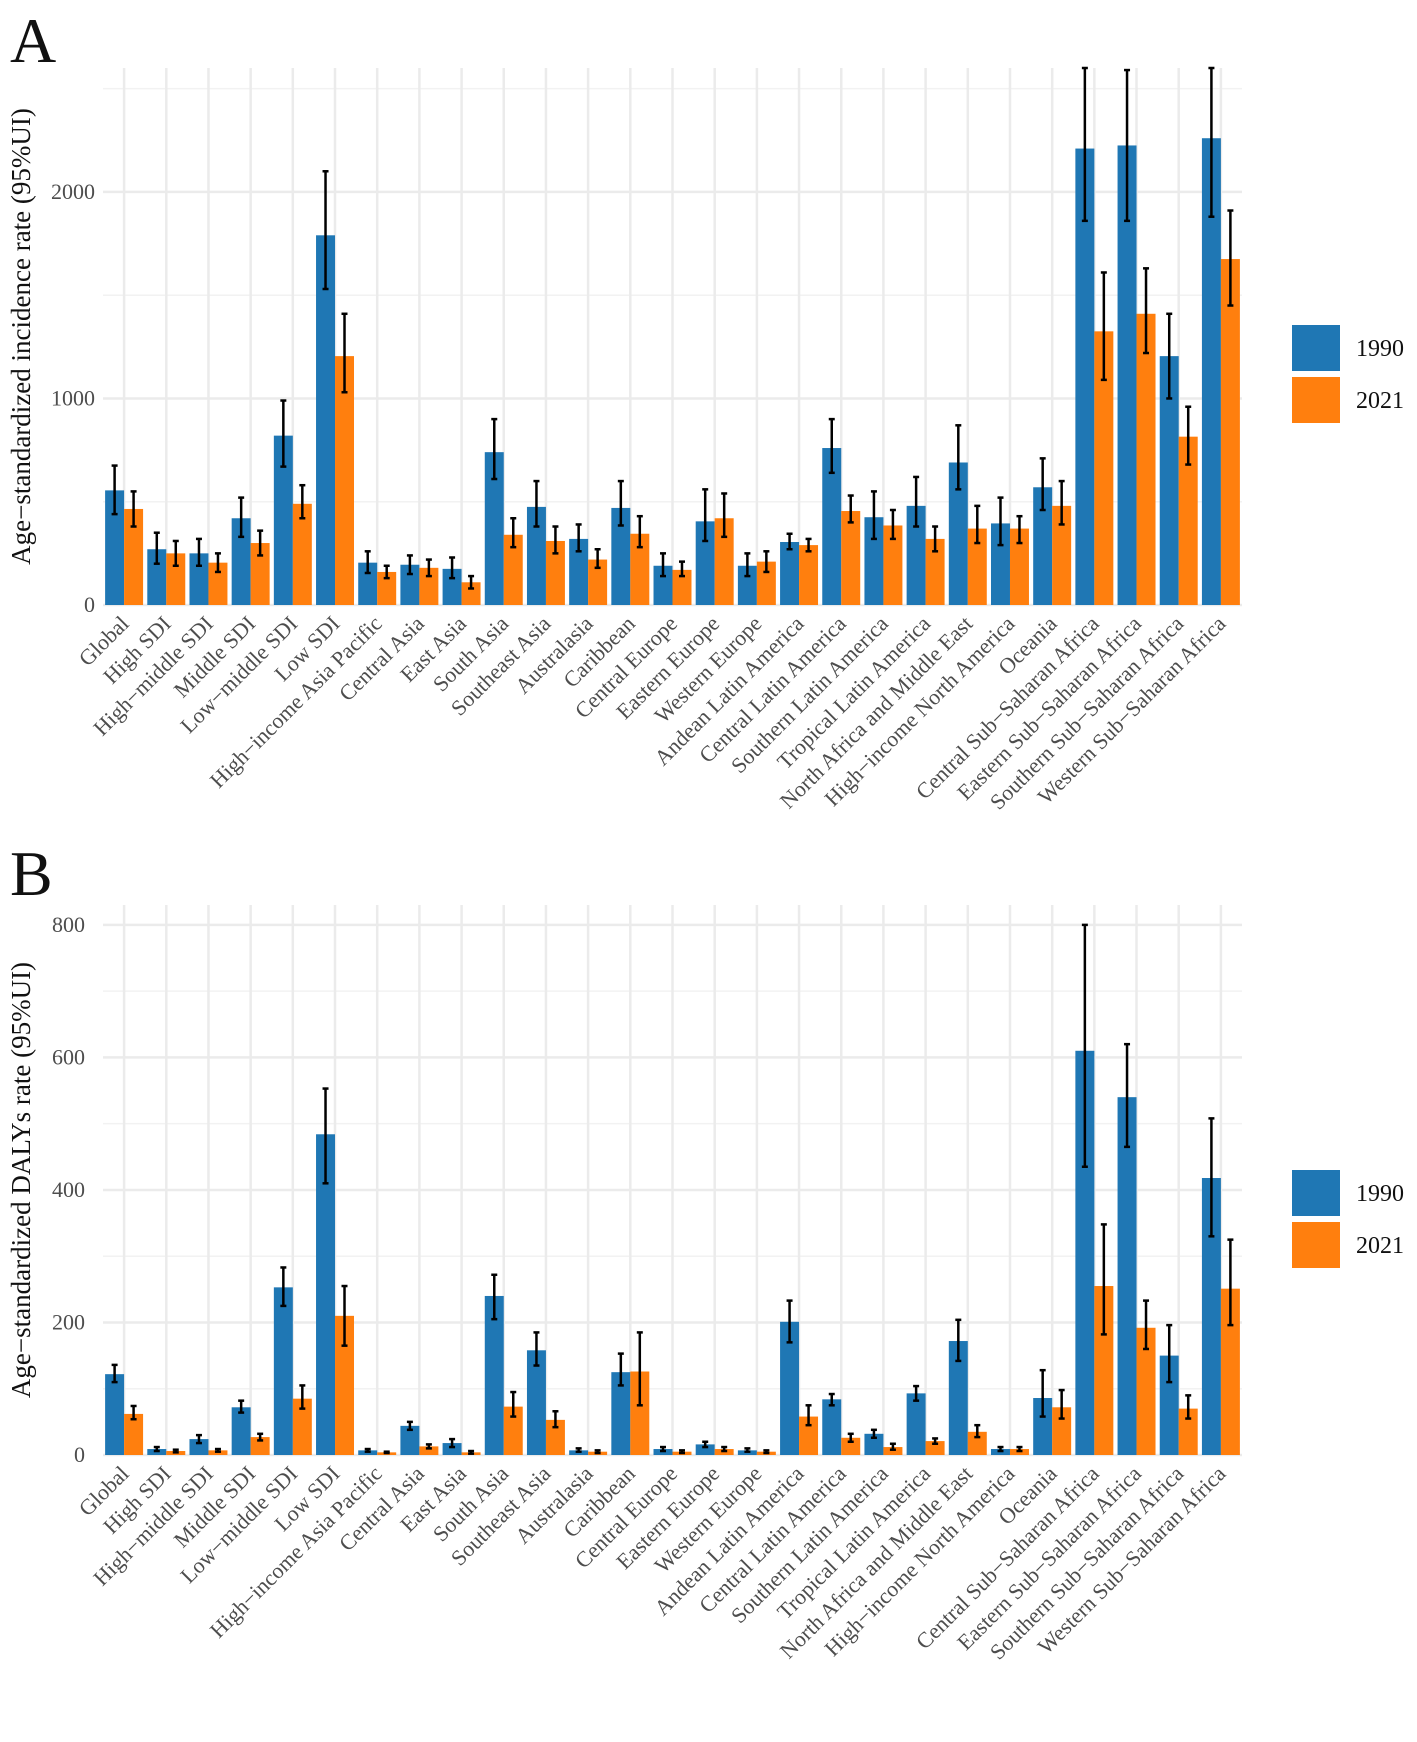  I want to click on panel-a-legend-label: 2021, so click(1380, 401).